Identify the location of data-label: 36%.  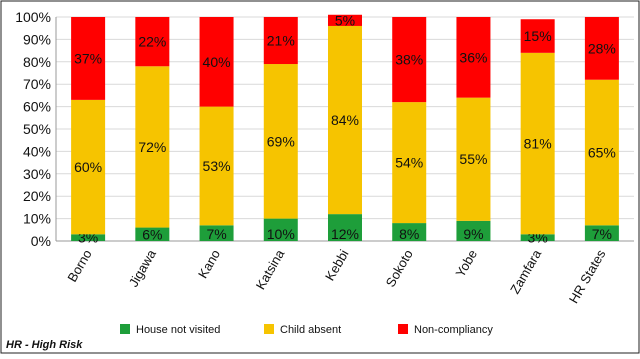
(473, 57).